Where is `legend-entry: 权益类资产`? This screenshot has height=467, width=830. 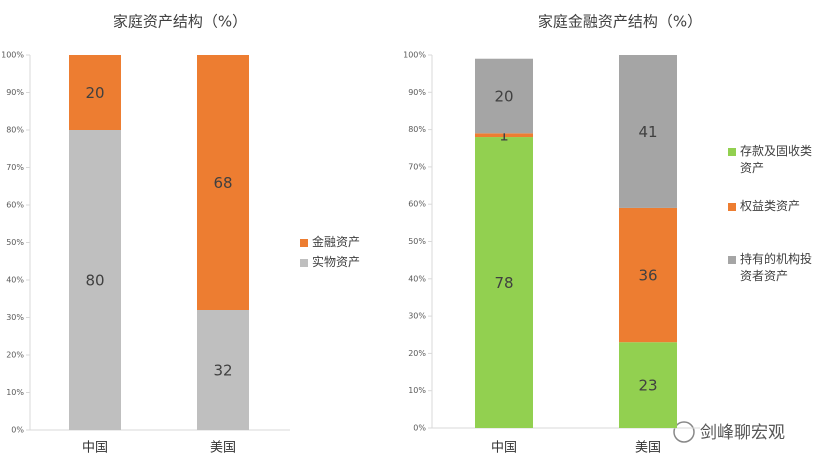
legend-entry: 权益类资产 is located at coordinates (770, 206).